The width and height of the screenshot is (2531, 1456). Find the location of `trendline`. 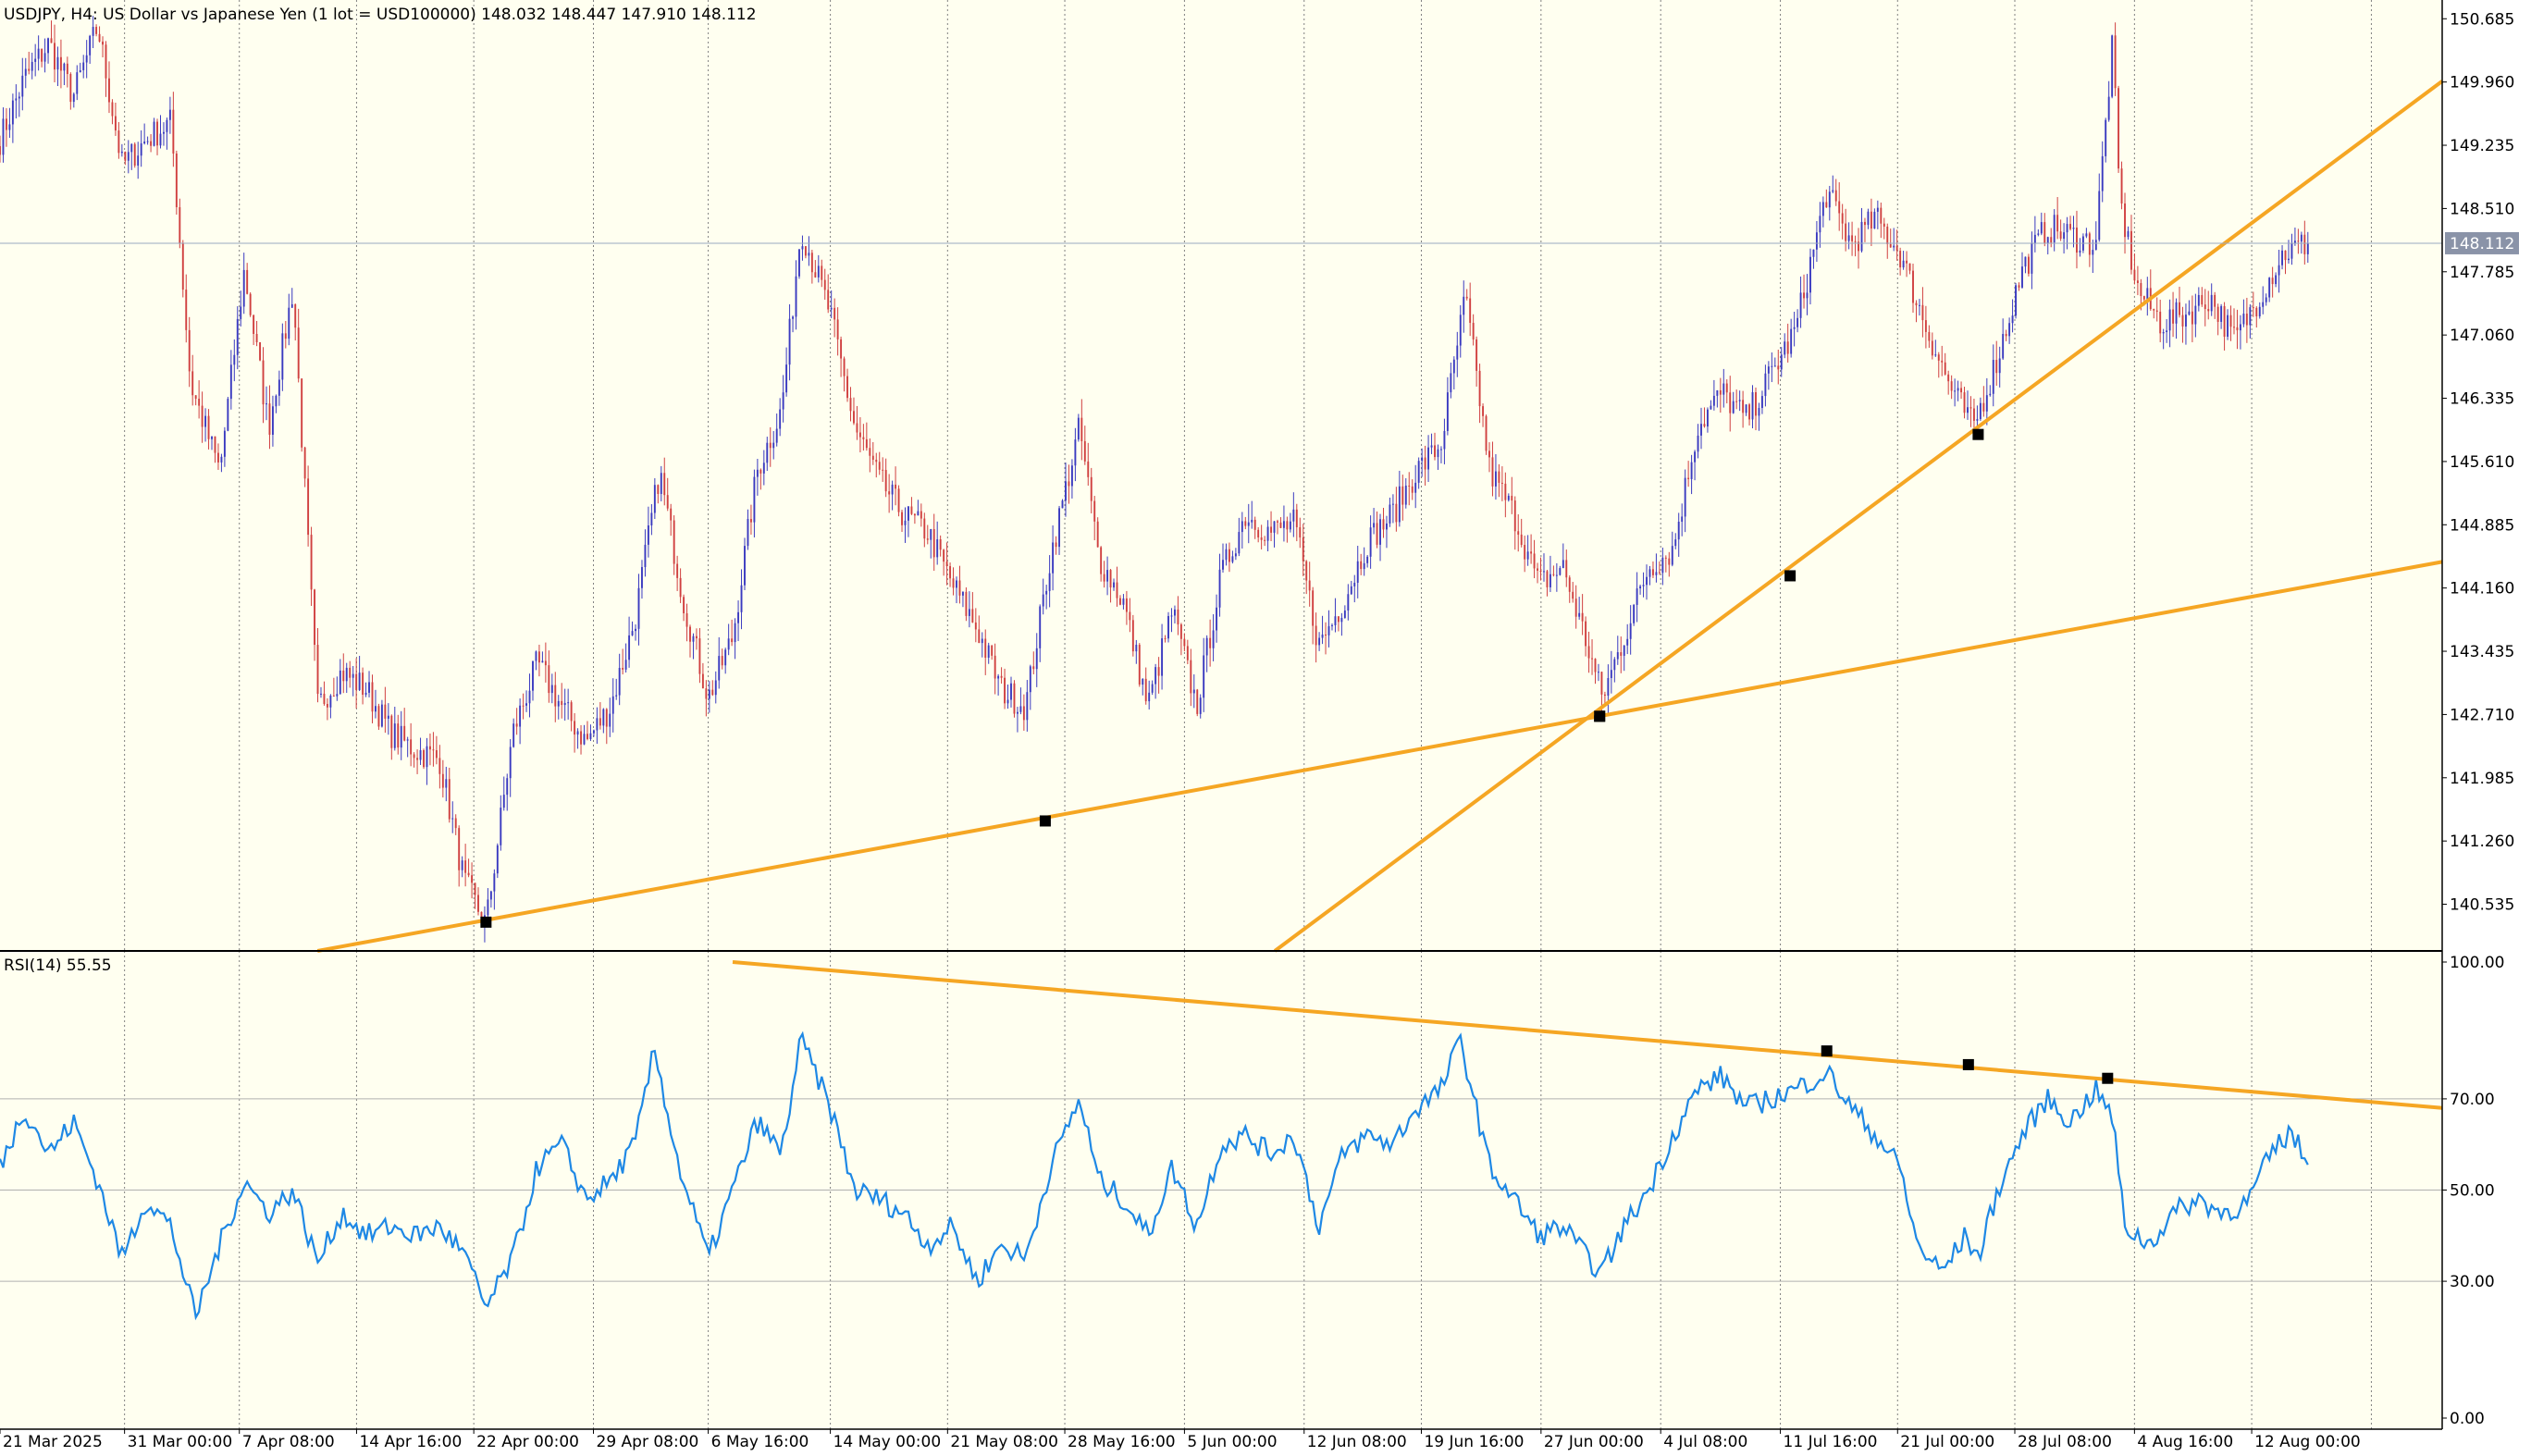

trendline is located at coordinates (1587, 1035).